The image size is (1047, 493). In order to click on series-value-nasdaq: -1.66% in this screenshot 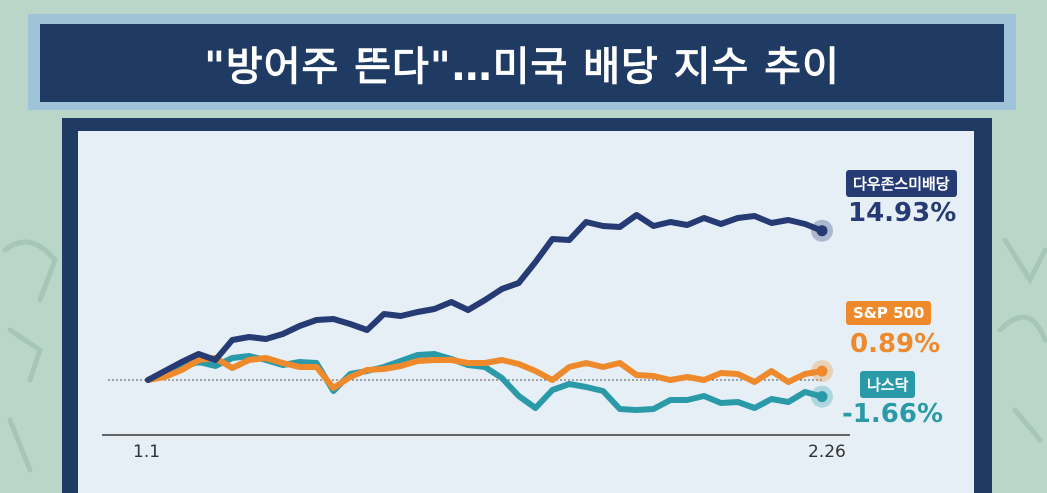, I will do `click(892, 414)`.